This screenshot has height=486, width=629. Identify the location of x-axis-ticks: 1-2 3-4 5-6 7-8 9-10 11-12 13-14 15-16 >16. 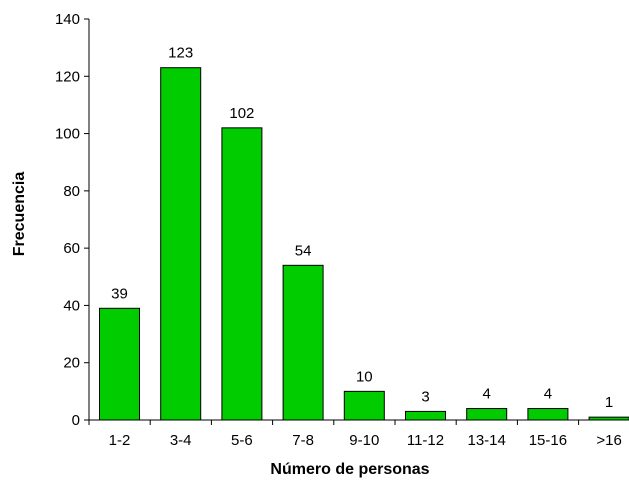
(355, 434).